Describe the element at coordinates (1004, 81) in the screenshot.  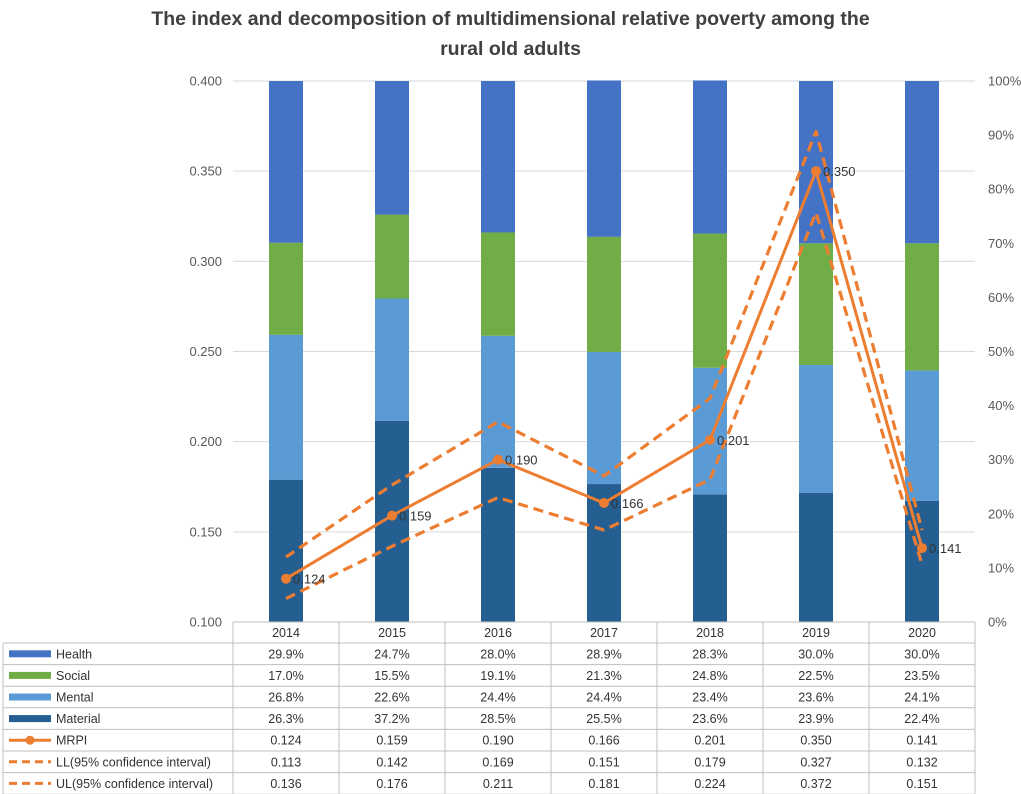
I see `right-axis-tick-label: 100%` at that location.